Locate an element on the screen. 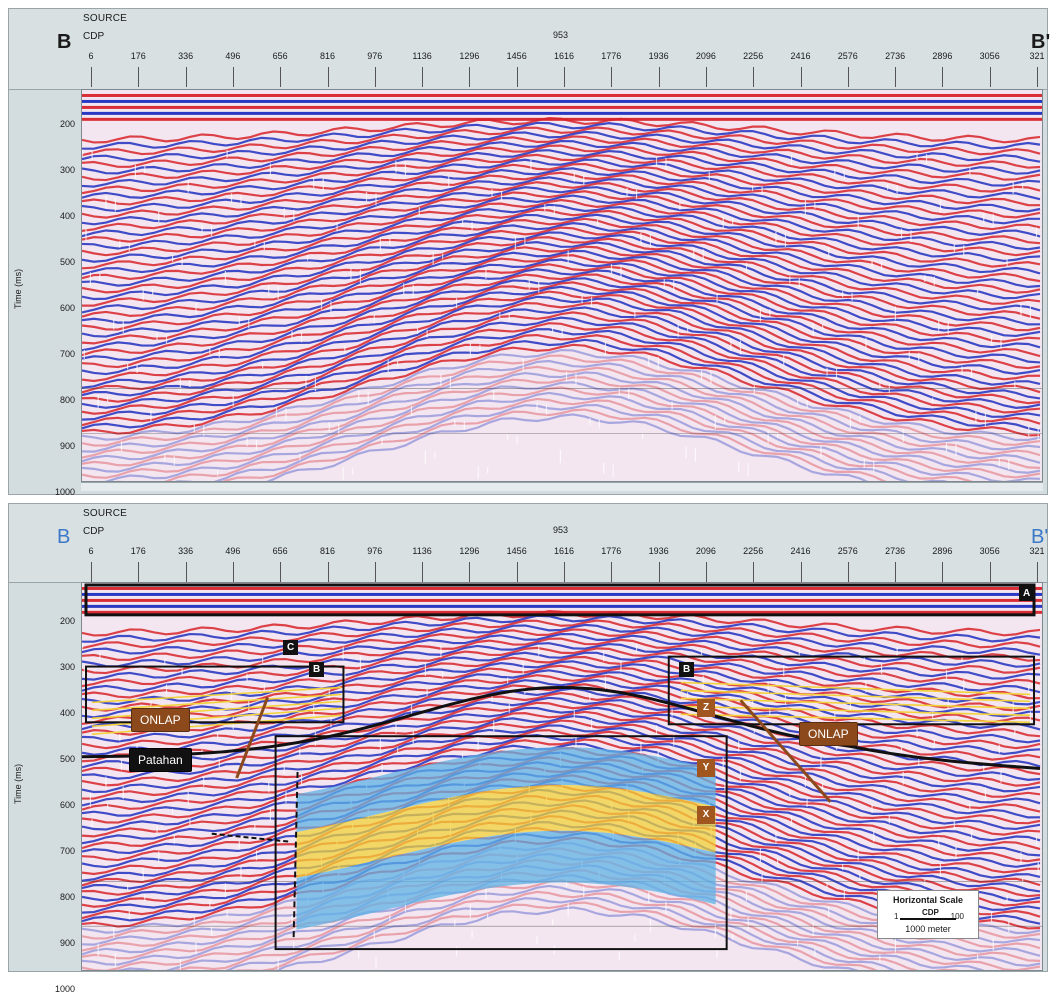 Image resolution: width=1051 pixels, height=994 pixels. endpoint-left: B is located at coordinates (64, 537).